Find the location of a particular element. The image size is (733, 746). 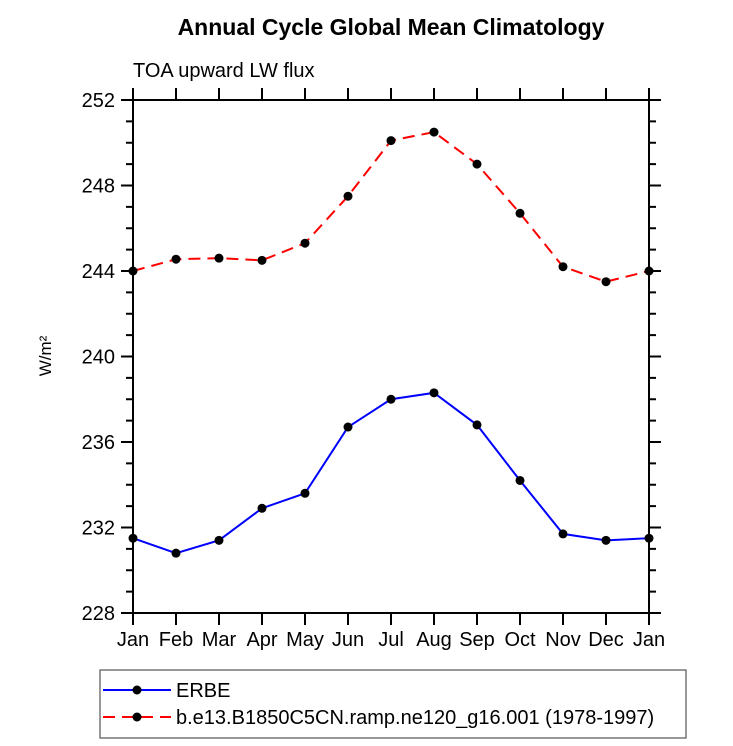

y-tick-label: 236 is located at coordinates (98, 443).